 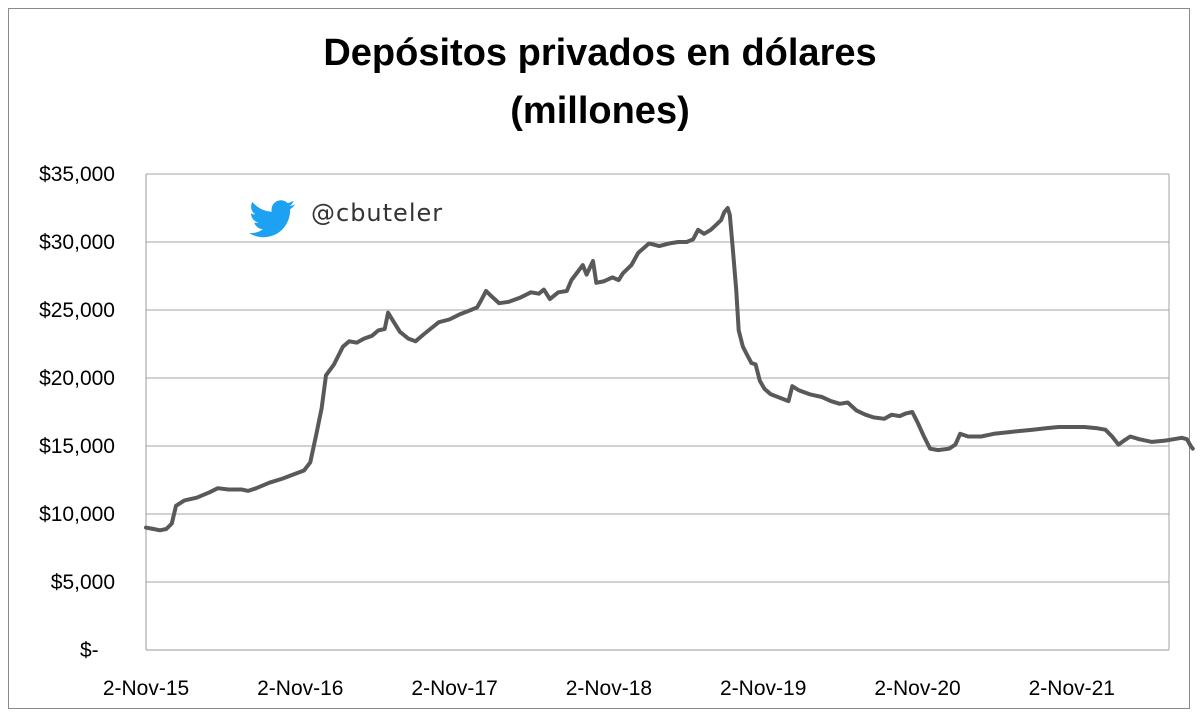 What do you see at coordinates (917, 688) in the screenshot?
I see `x-tick-label: 2-Nov-20` at bounding box center [917, 688].